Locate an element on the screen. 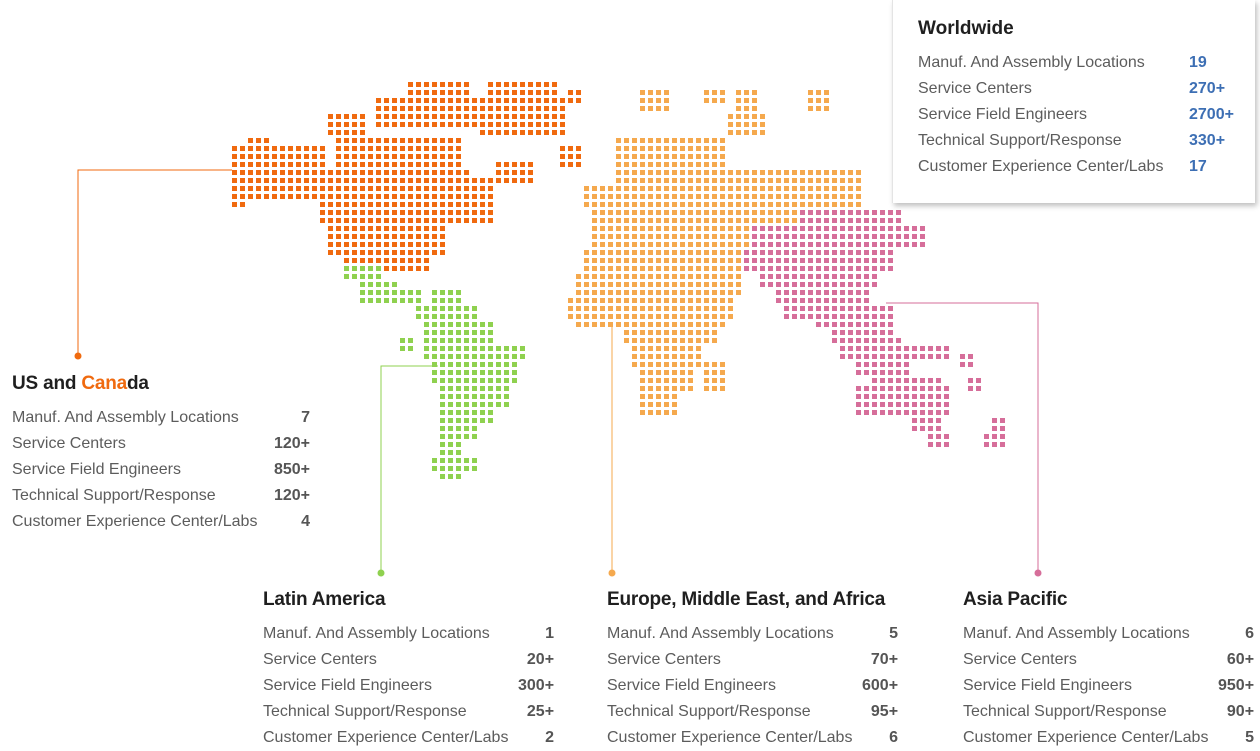  stat-value: 5 is located at coordinates (1250, 737).